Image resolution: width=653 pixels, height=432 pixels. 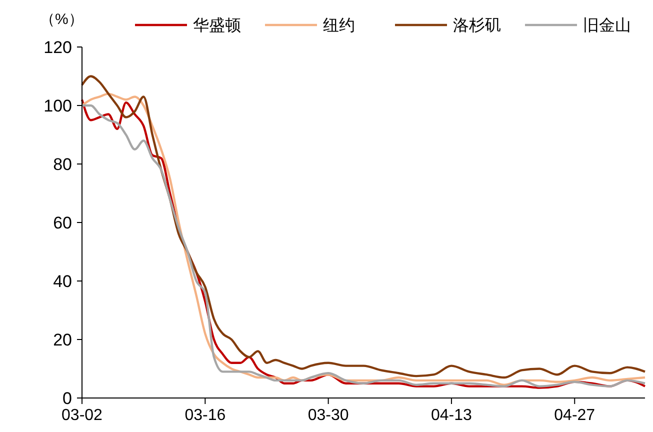 I want to click on x-tick-label: 04-27, so click(x=575, y=415).